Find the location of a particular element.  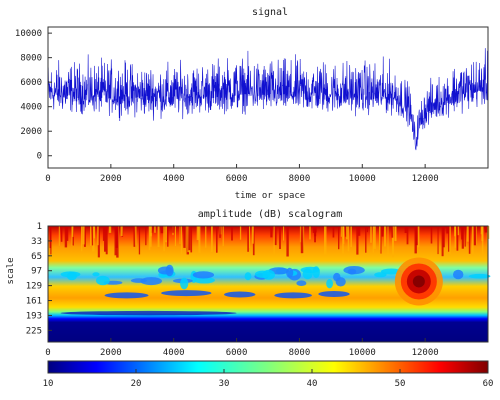

signal-ytick-label: 6000 is located at coordinates (31, 83).